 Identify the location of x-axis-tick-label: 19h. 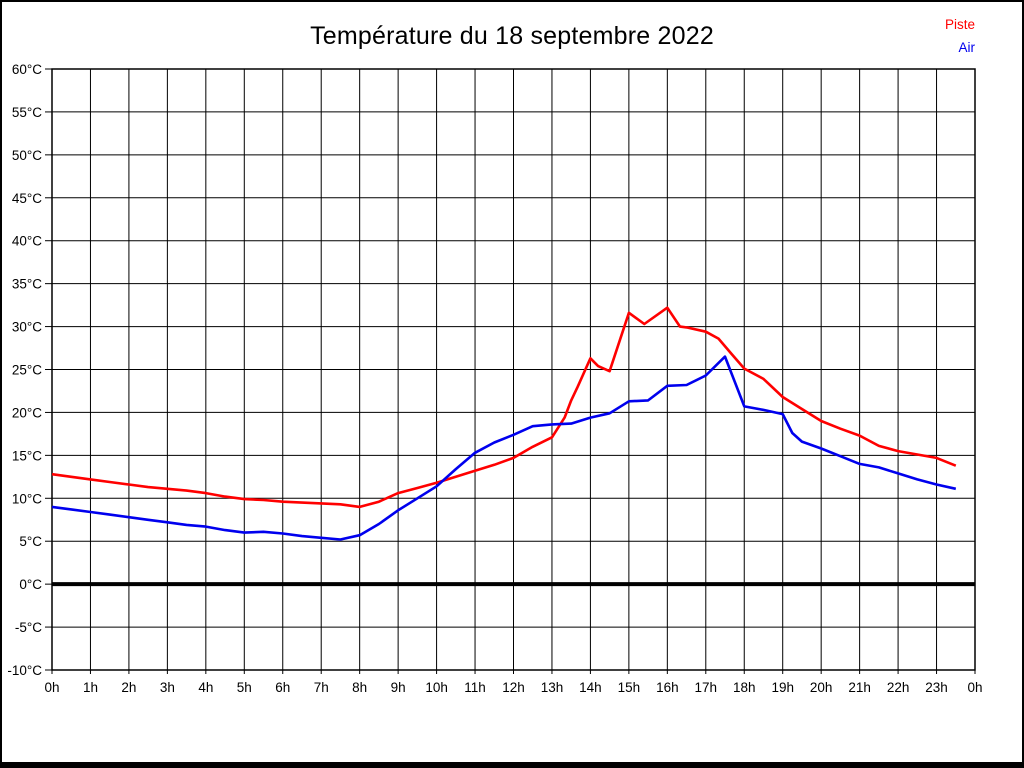
(782, 687).